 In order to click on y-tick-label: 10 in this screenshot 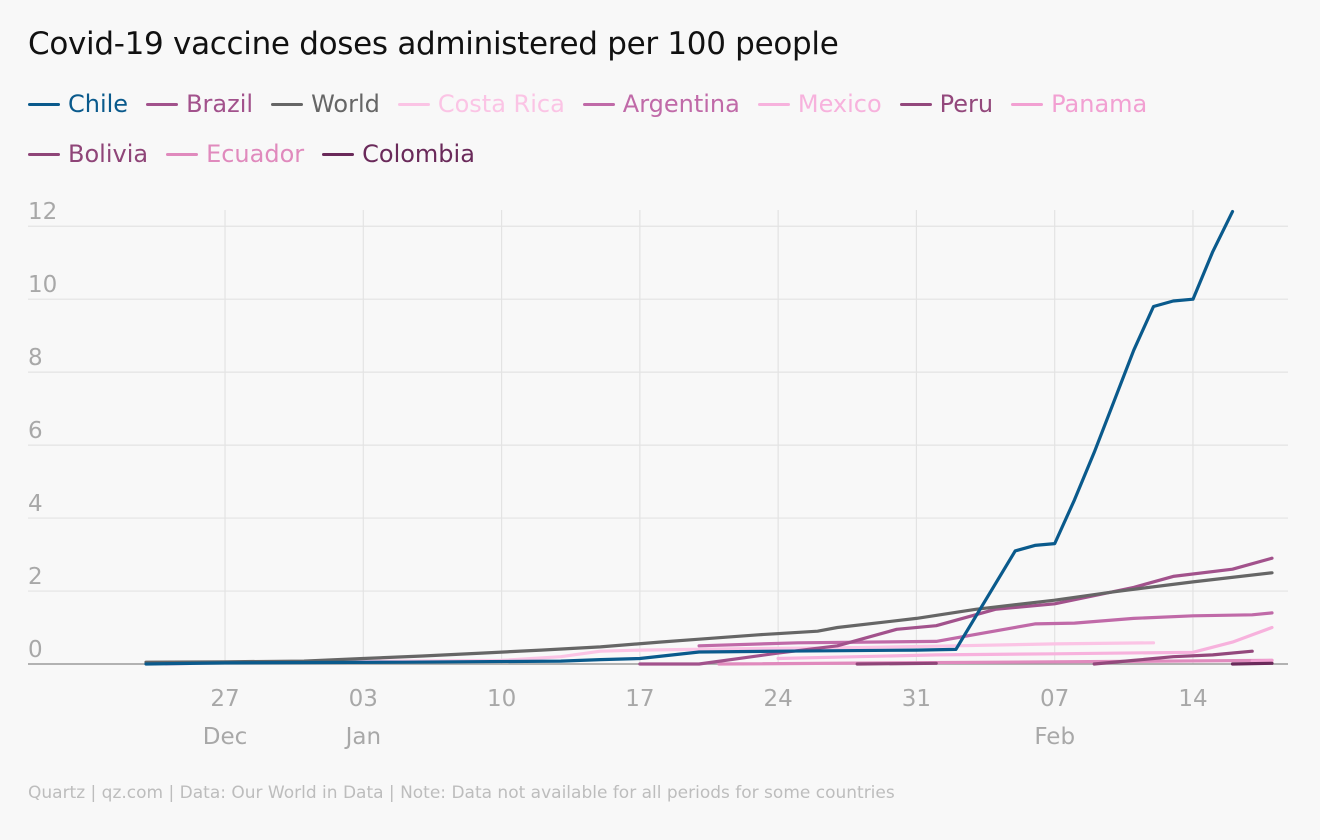, I will do `click(42, 285)`.